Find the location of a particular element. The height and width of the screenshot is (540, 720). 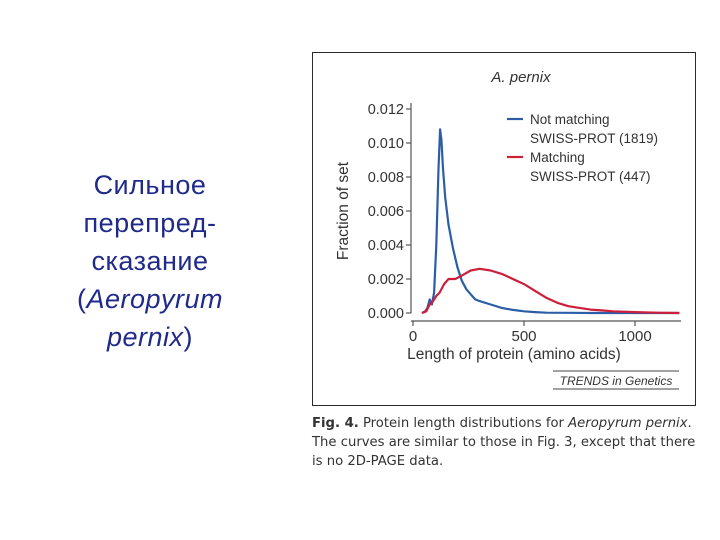

title-line-4: (Aeropyrum is located at coordinates (150, 299).